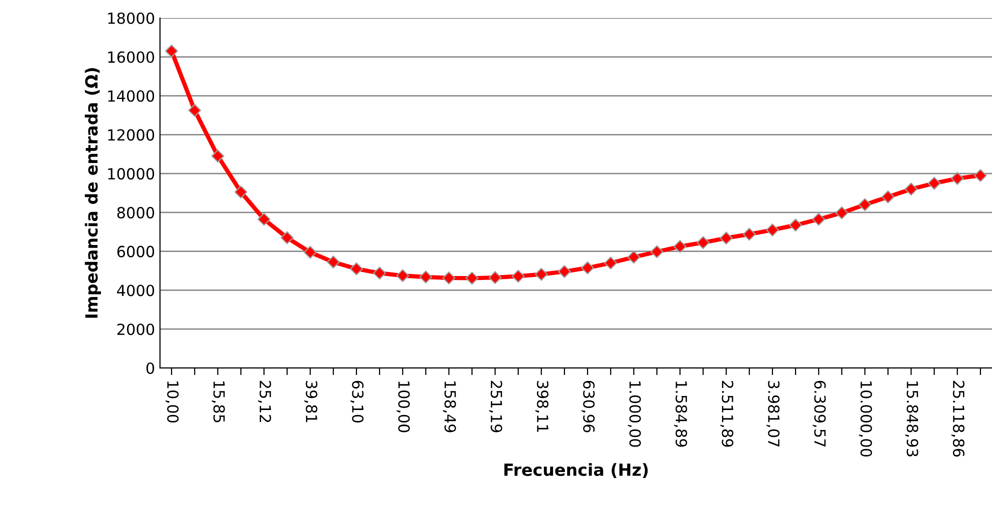 The width and height of the screenshot is (992, 526). What do you see at coordinates (131, 135) in the screenshot?
I see `y-tick-label: 12000` at bounding box center [131, 135].